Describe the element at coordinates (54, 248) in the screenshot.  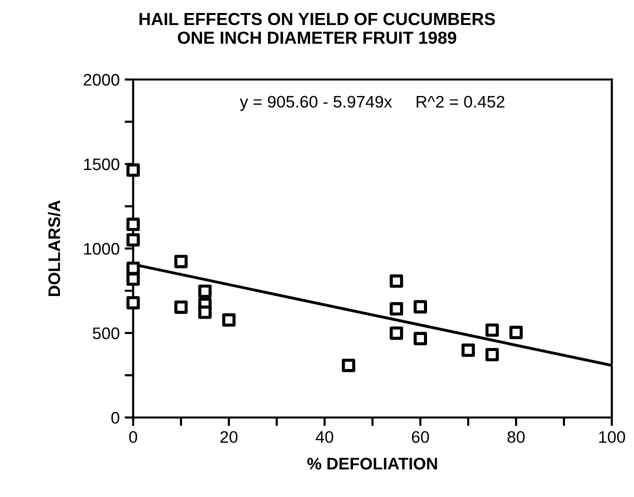
I see `y-axis-title: DOLLARS/A` at that location.